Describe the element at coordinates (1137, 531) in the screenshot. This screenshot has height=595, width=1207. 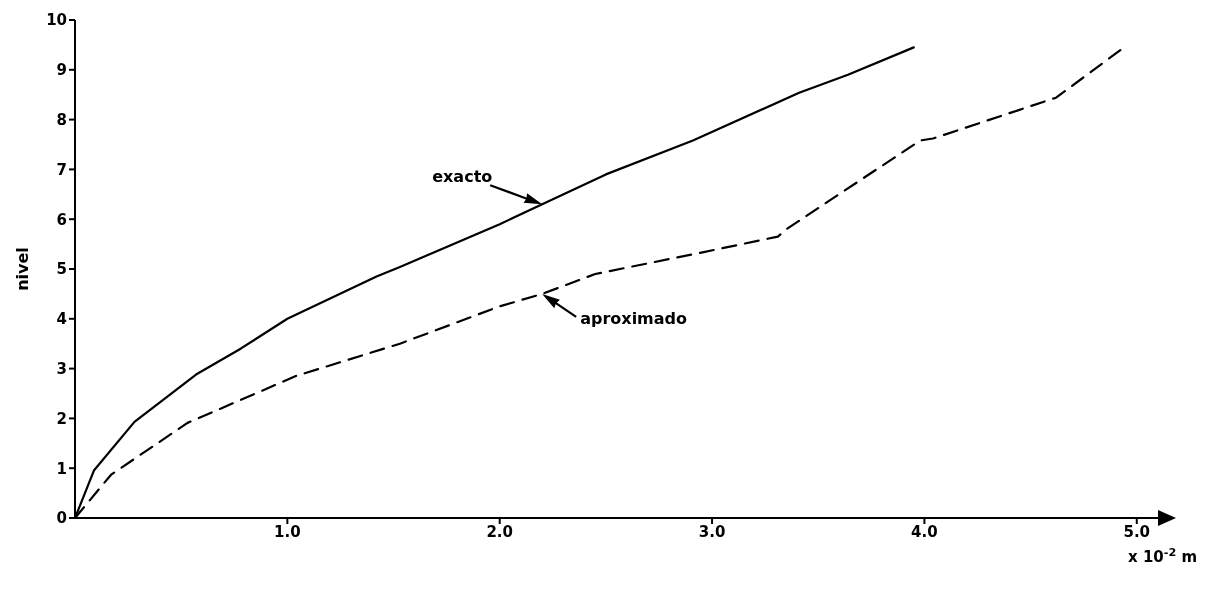
I see `x-tick-label: 5.0` at that location.